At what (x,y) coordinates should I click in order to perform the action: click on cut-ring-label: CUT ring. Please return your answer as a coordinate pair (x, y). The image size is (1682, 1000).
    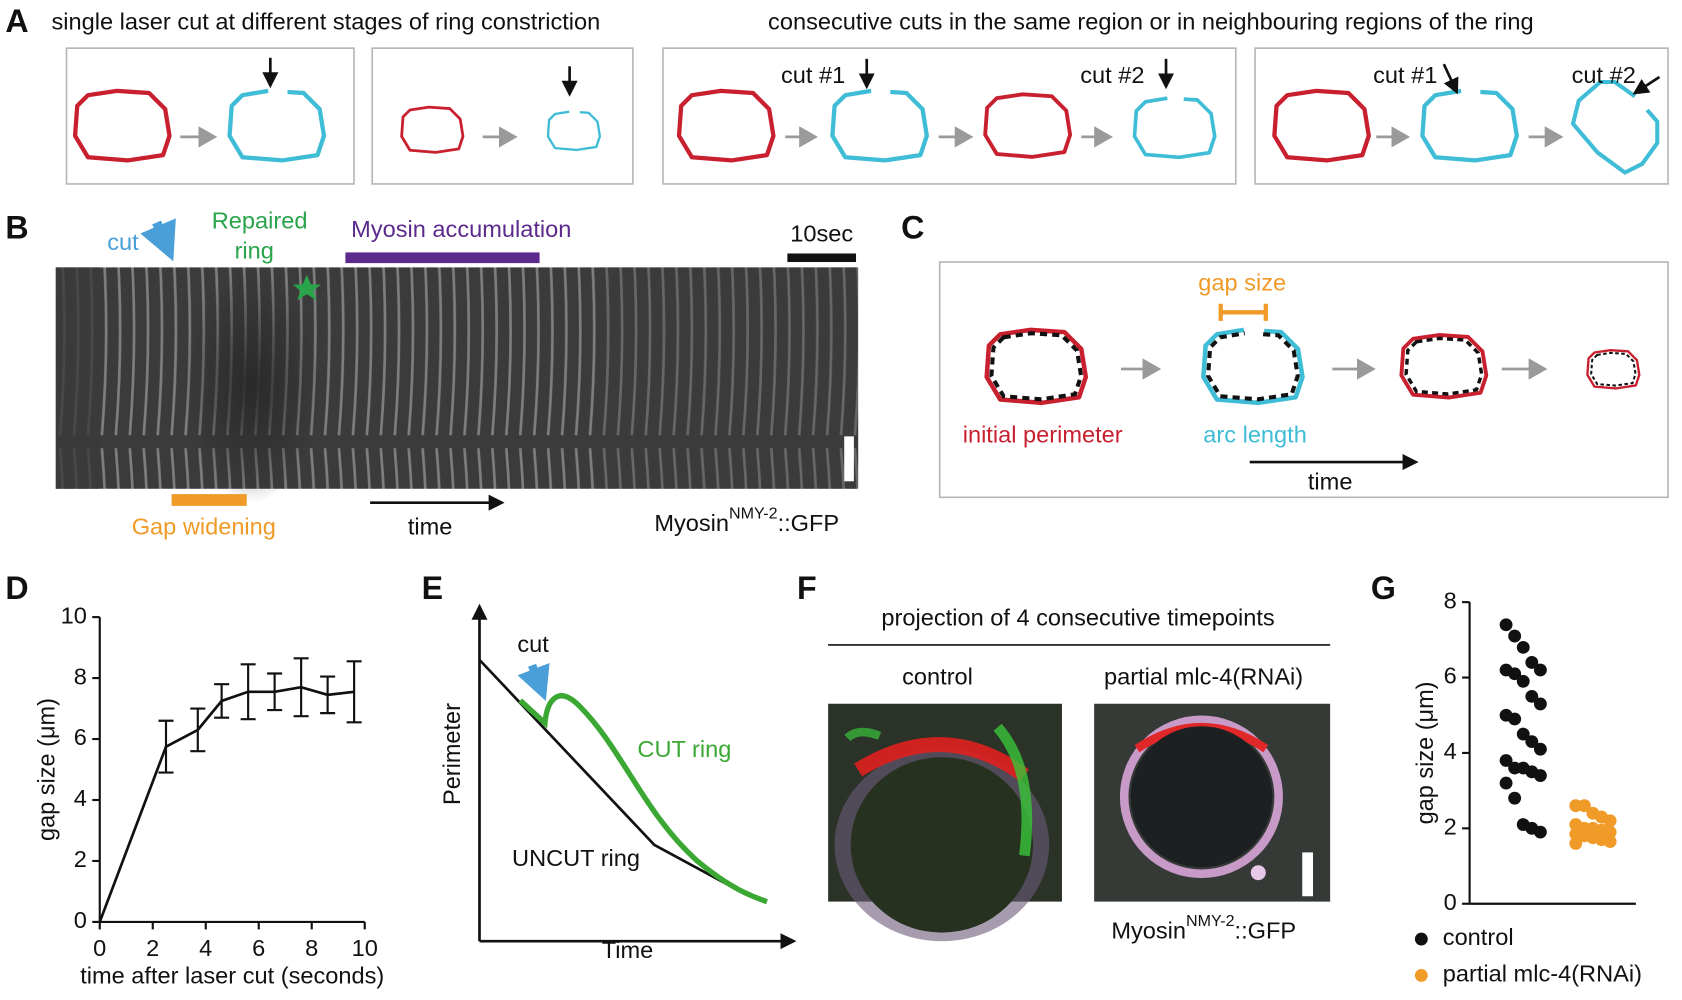
    Looking at the image, I should click on (684, 749).